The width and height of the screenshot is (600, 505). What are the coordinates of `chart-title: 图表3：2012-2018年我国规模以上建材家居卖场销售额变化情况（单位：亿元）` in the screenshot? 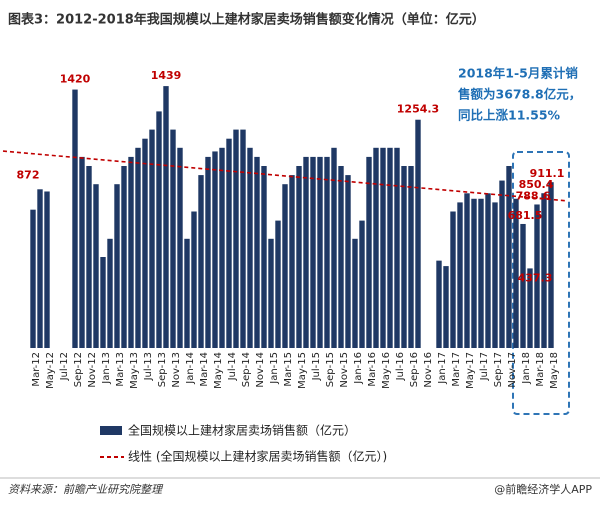 It's located at (246, 20).